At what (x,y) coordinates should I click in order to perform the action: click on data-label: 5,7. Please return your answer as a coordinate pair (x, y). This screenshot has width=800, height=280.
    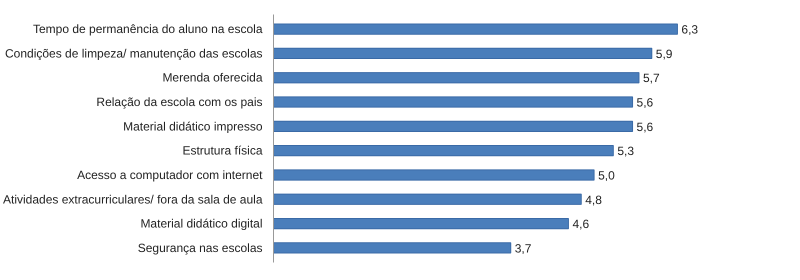
    Looking at the image, I should click on (651, 78).